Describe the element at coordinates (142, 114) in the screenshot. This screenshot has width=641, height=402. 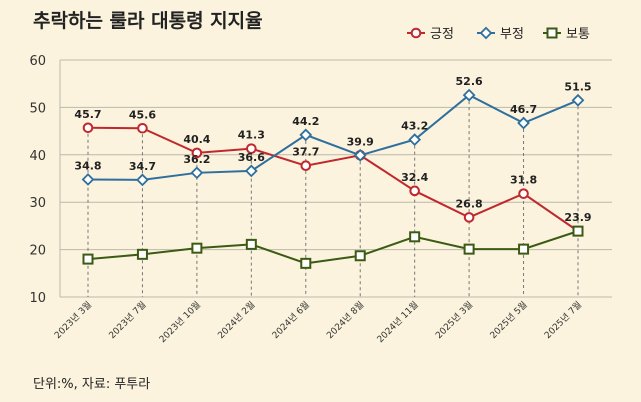
I see `data-label: 45.6` at that location.